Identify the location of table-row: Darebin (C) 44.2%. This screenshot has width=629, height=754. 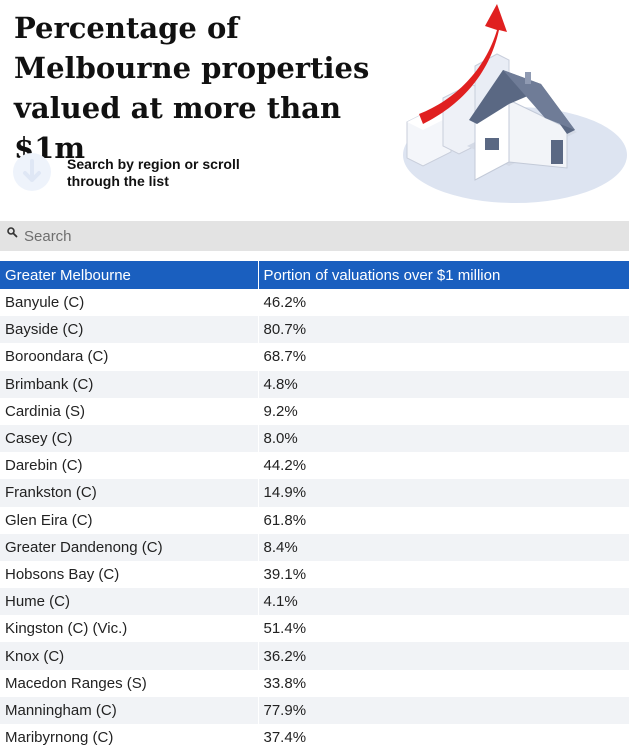
(314, 466).